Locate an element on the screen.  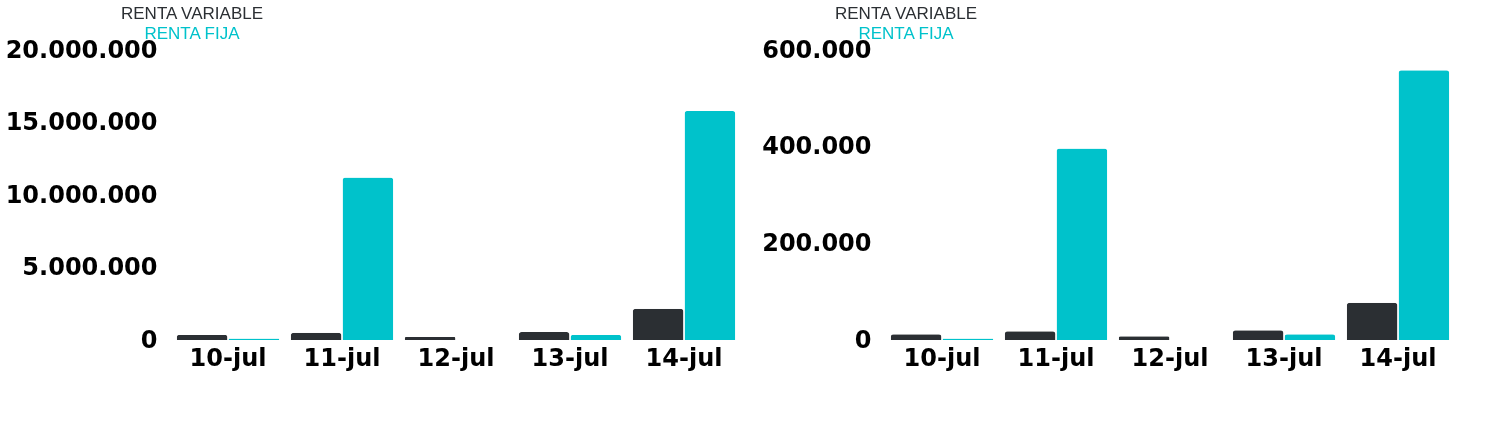
y-tick-label: 15.000.000 is located at coordinates (81, 122).